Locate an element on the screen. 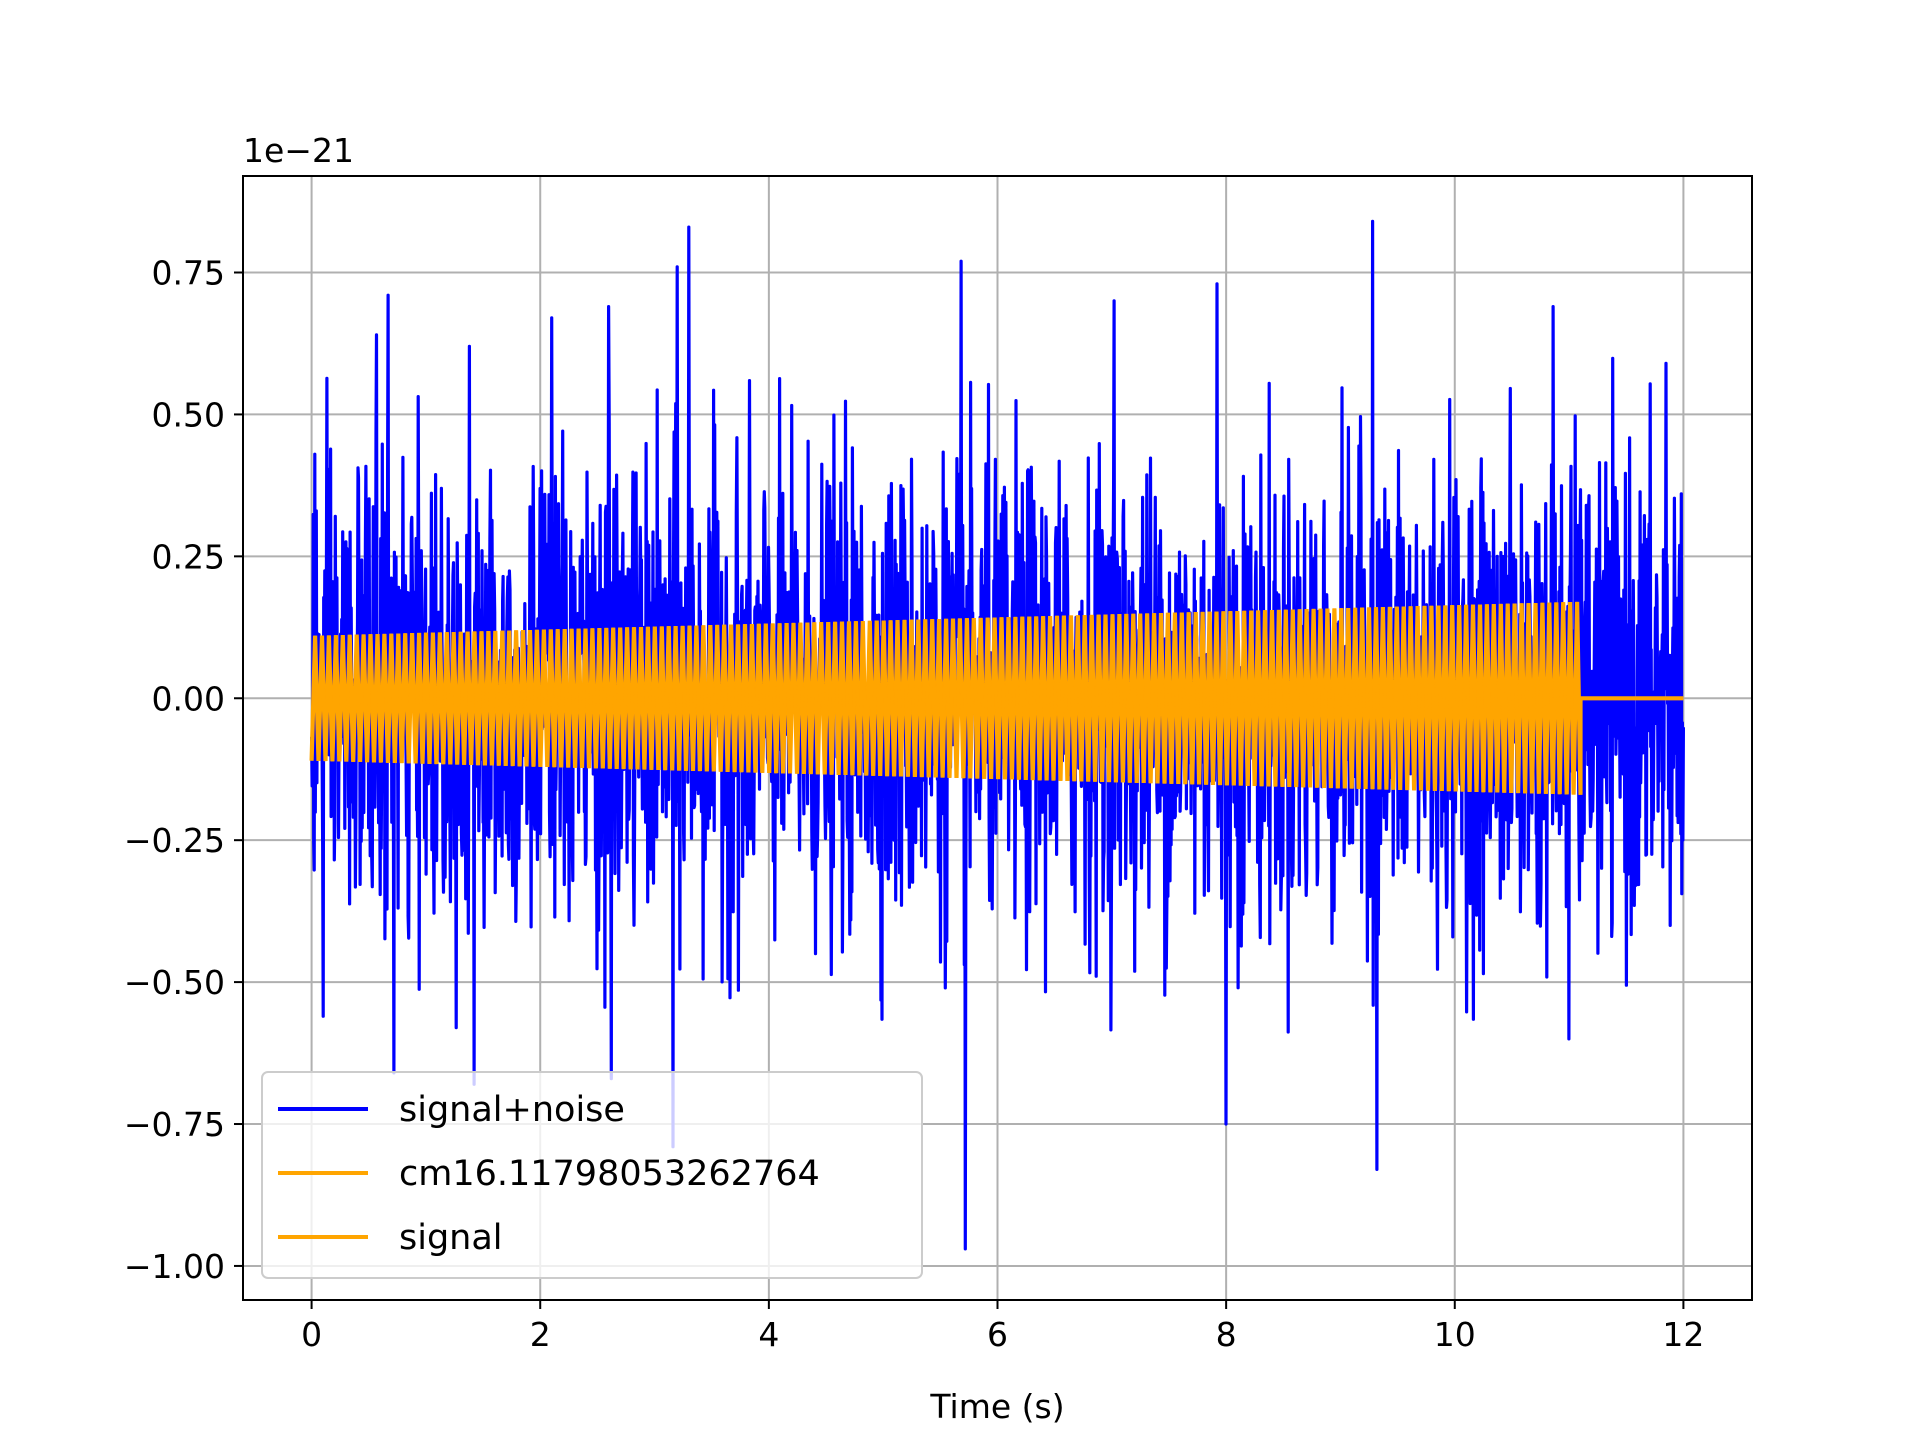 Image resolution: width=1920 pixels, height=1440 pixels. y-tick-label: −0.25 is located at coordinates (174, 840).